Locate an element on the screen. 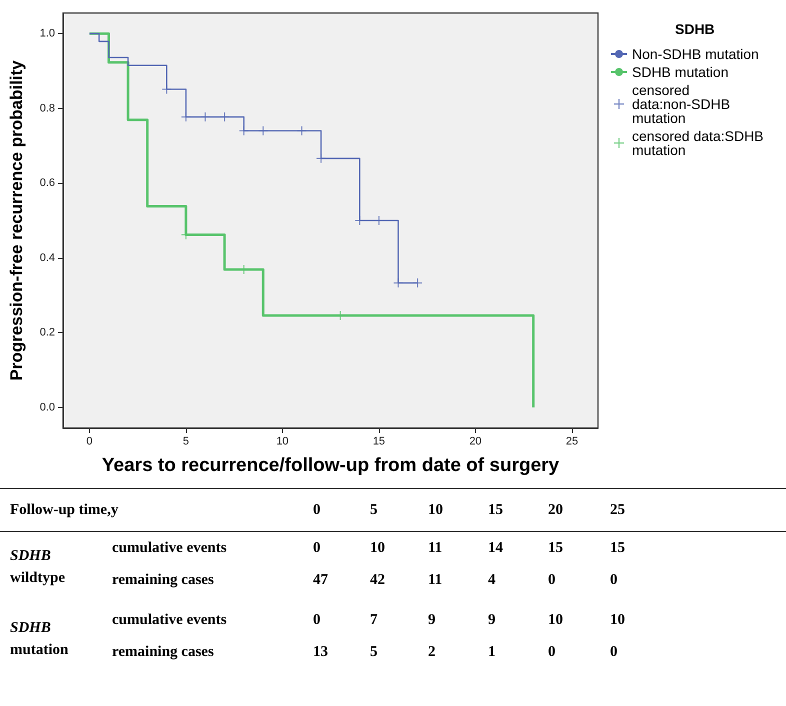 This screenshot has width=786, height=706. x-tick-label: 15 is located at coordinates (379, 442).